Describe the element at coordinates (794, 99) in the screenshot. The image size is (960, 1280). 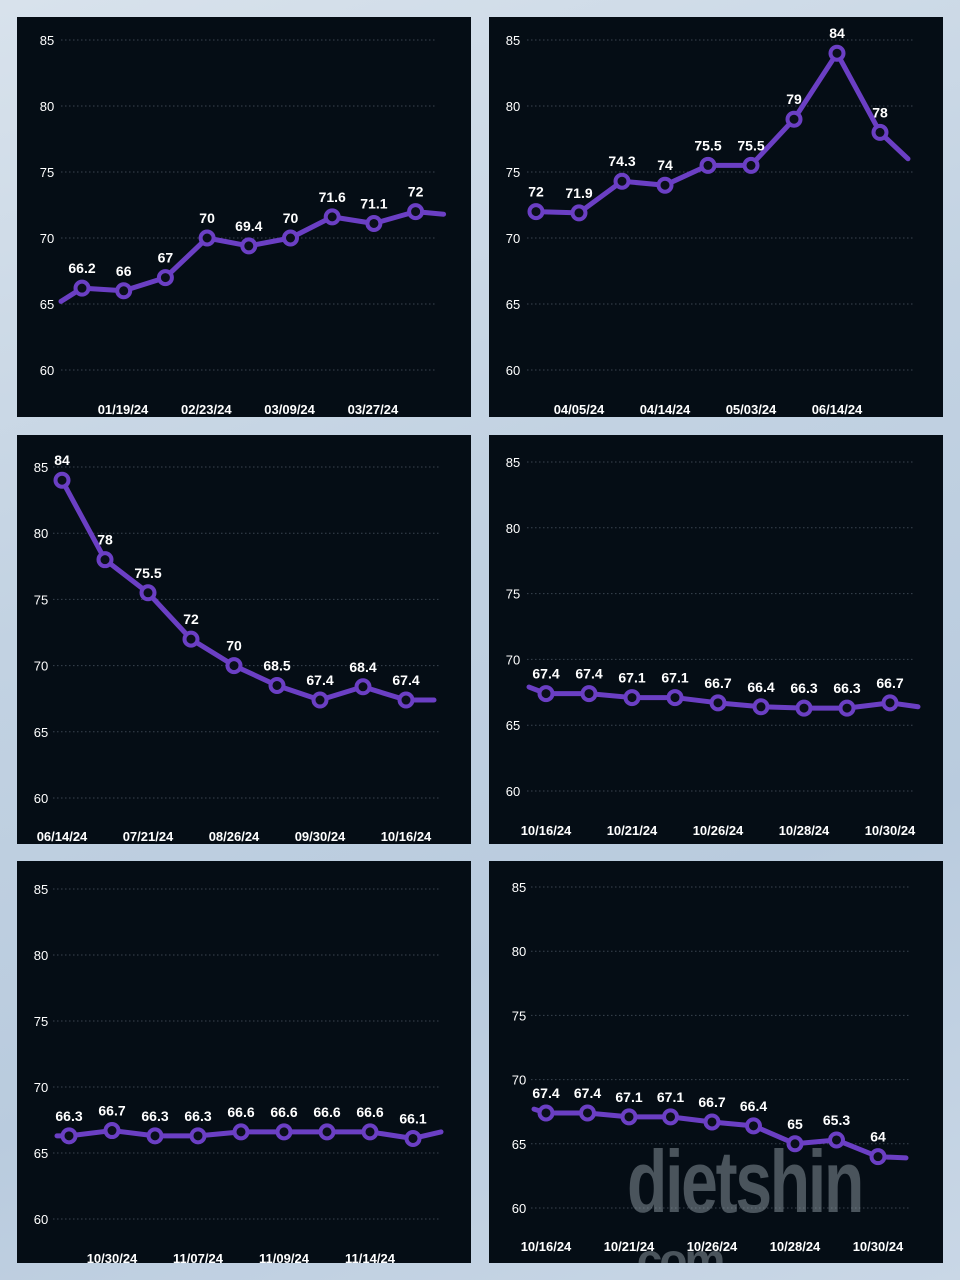
I see `data-point-label: 79` at that location.